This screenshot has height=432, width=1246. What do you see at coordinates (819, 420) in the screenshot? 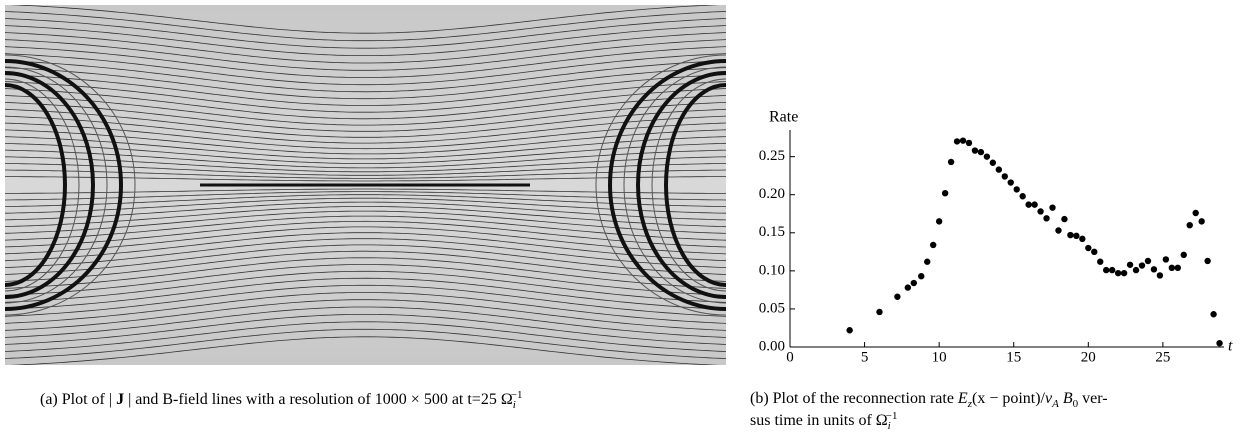
I see `caption-text: sus time in units of Ω` at bounding box center [819, 420].